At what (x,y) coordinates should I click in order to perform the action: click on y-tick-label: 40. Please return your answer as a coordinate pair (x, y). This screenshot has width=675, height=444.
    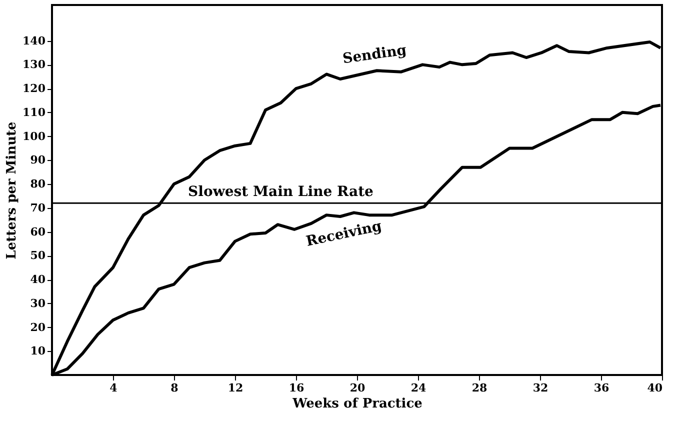
    Looking at the image, I should click on (38, 279).